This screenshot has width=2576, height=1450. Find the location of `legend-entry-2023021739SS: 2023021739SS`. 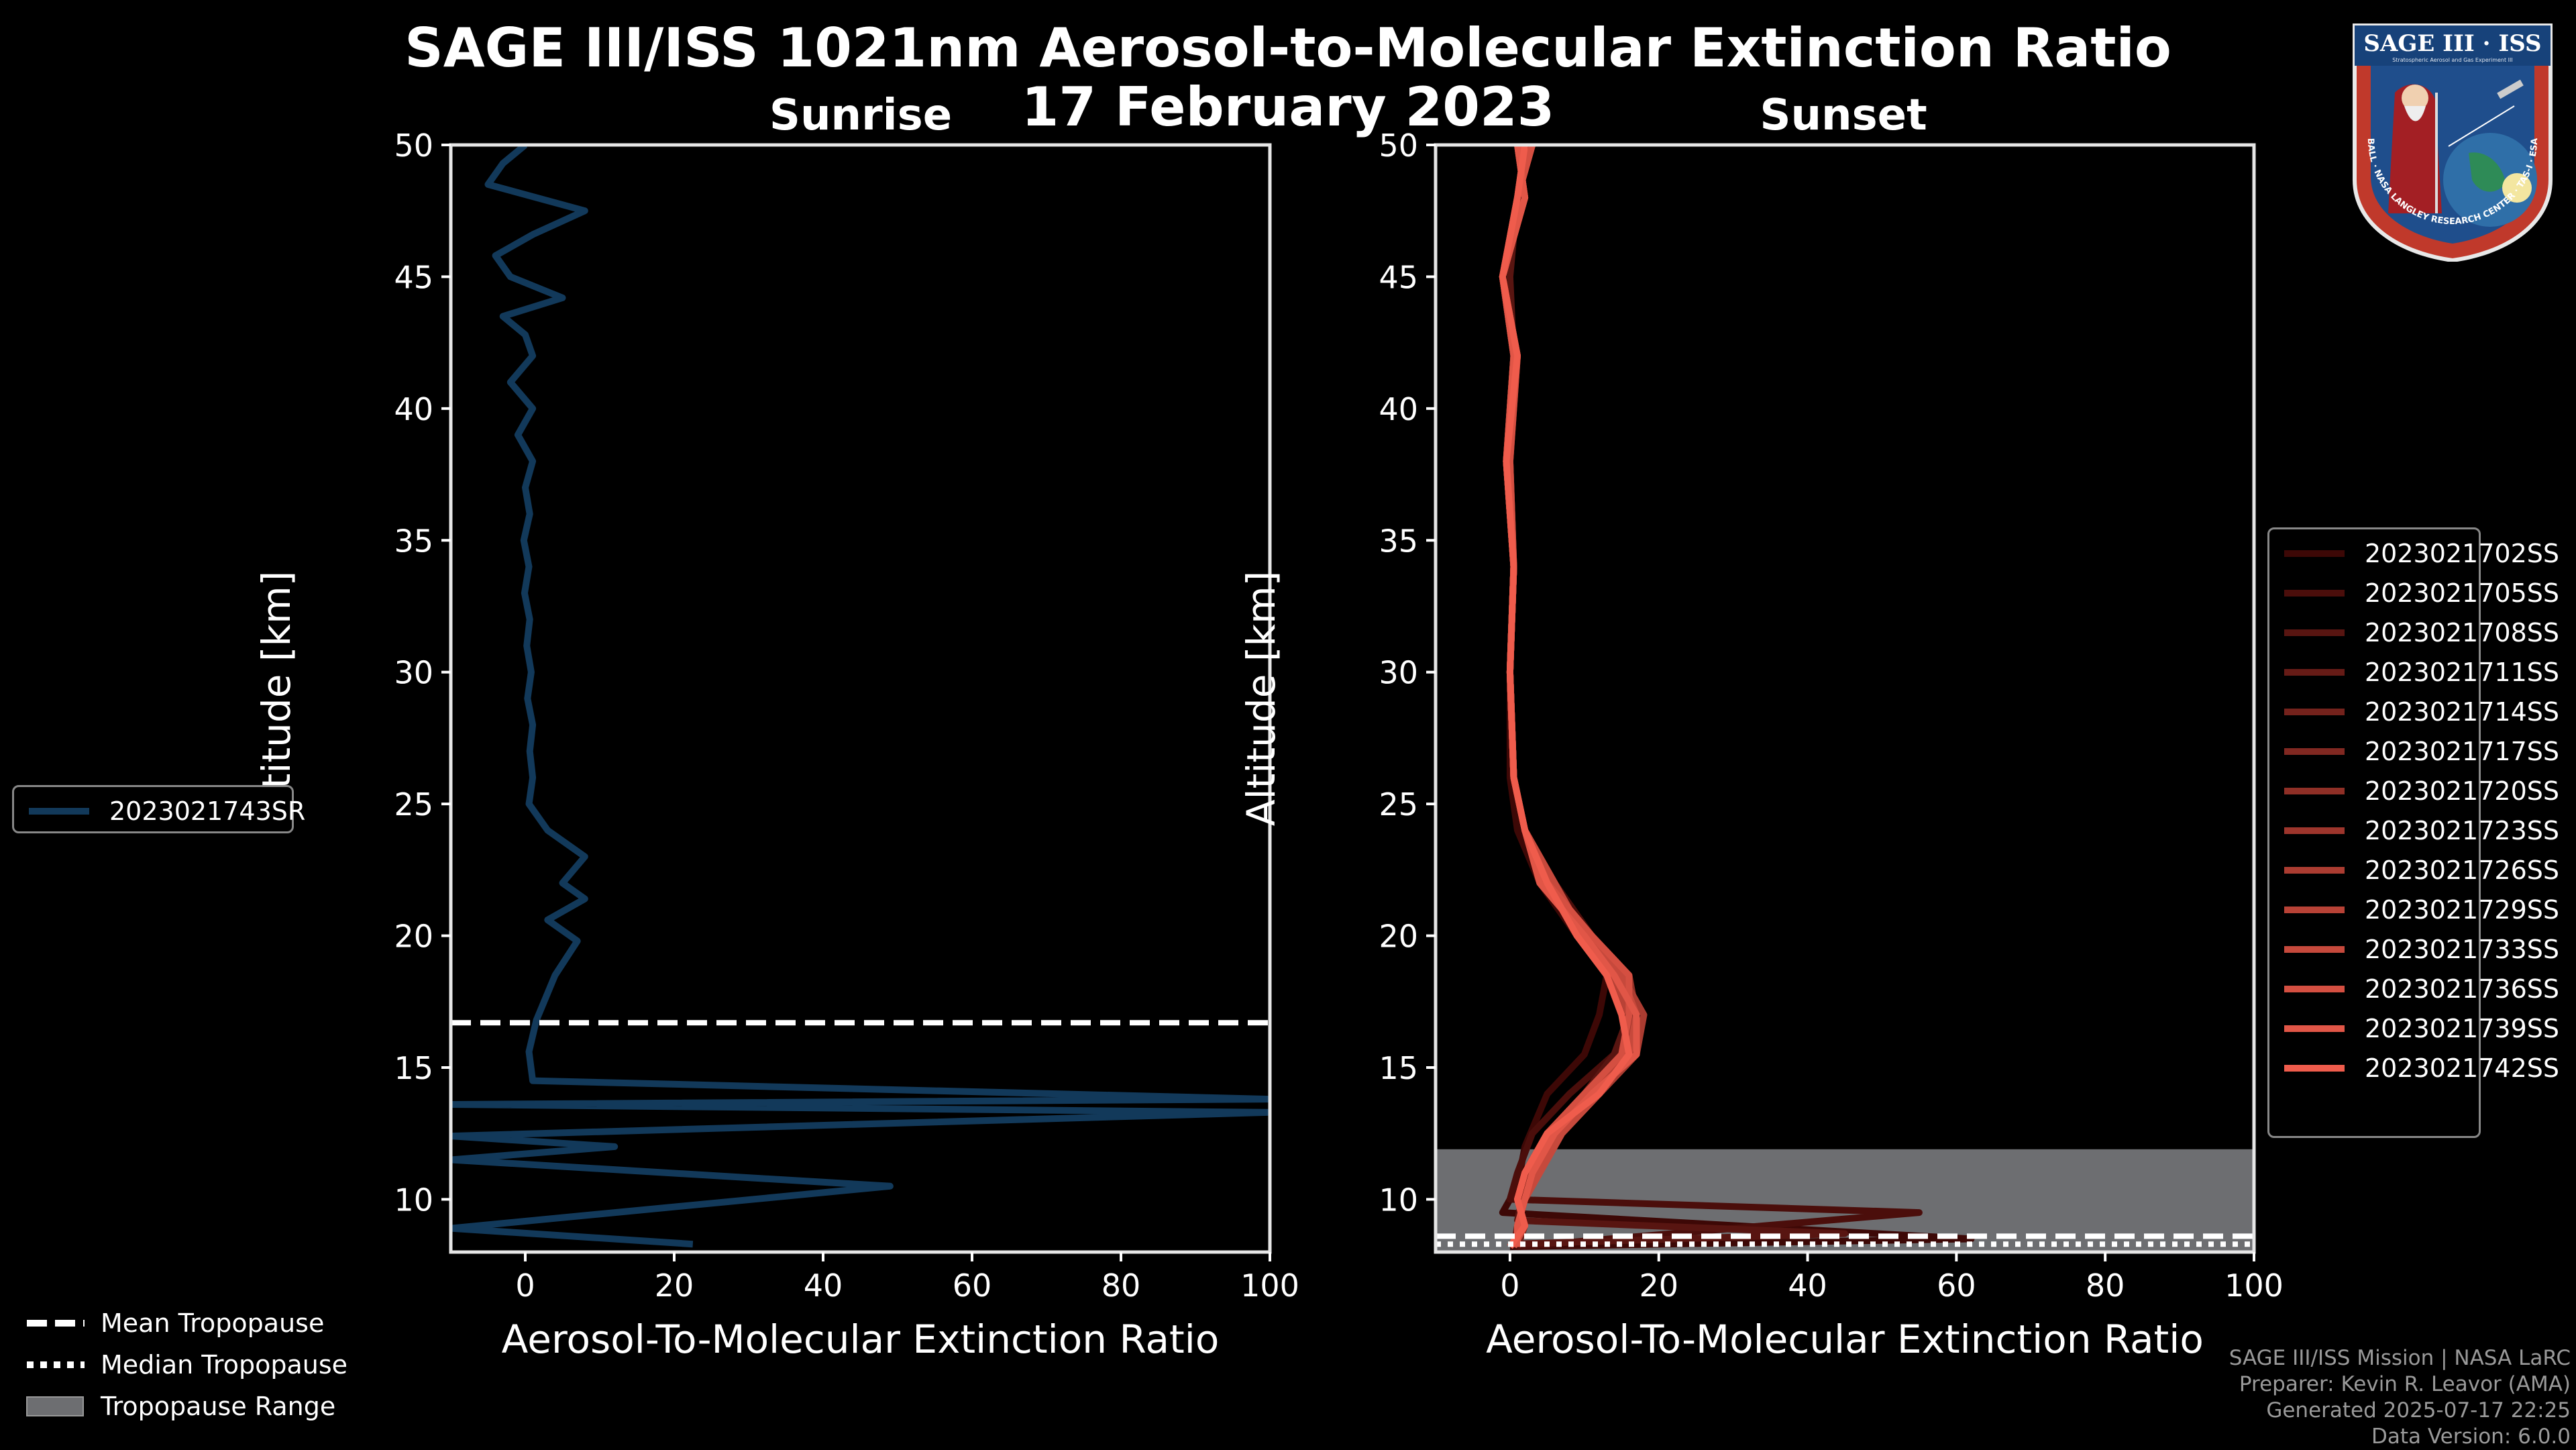

legend-entry-2023021739SS: 2023021739SS is located at coordinates (2421, 1028).